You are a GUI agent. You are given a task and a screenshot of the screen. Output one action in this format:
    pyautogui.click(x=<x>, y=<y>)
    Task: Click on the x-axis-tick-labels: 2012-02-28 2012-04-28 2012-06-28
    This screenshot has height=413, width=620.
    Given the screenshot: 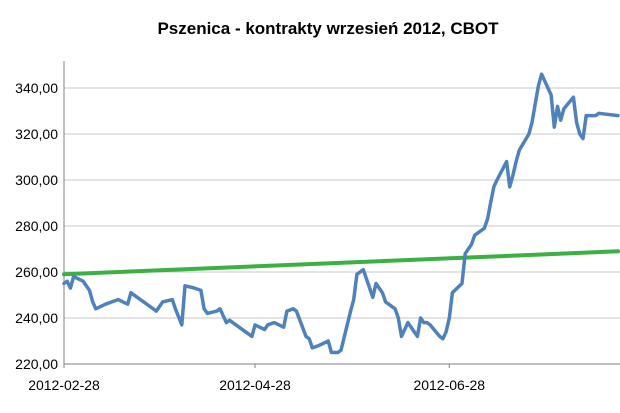 What is the action you would take?
    pyautogui.click(x=256, y=385)
    